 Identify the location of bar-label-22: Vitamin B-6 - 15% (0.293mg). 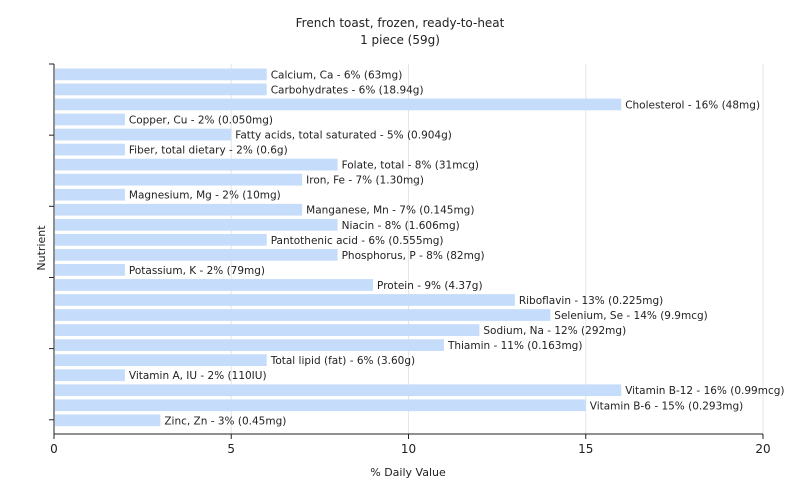
(667, 406).